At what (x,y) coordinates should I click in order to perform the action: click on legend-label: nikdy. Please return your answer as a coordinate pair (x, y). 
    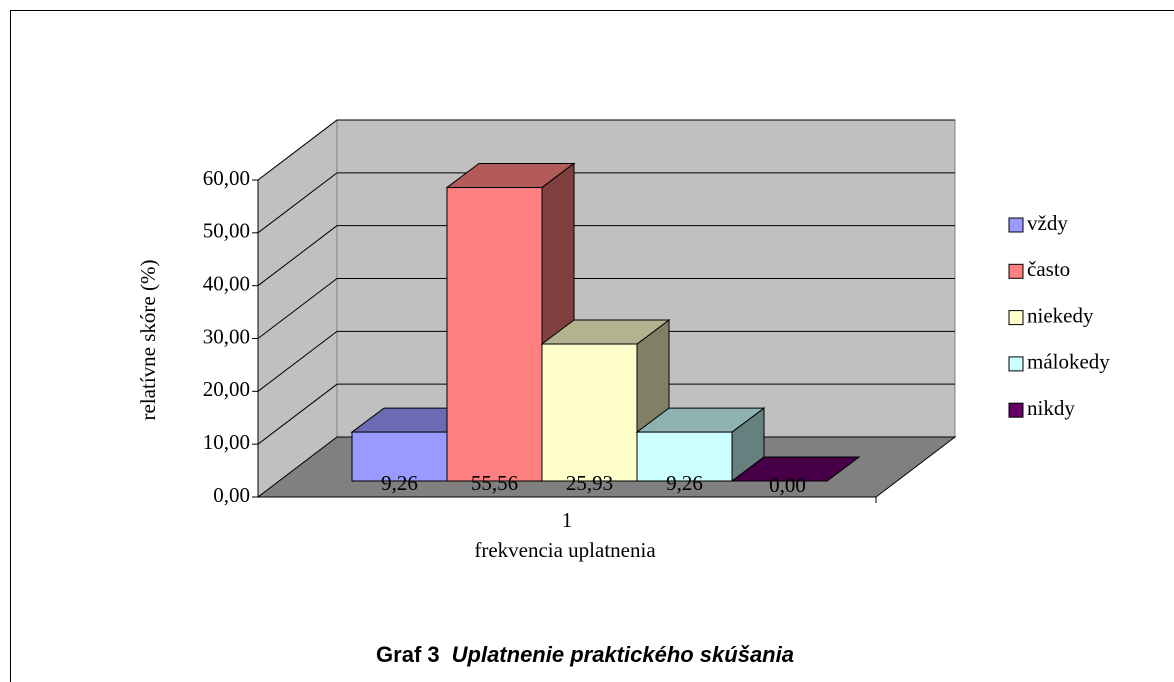
    Looking at the image, I should click on (1051, 408).